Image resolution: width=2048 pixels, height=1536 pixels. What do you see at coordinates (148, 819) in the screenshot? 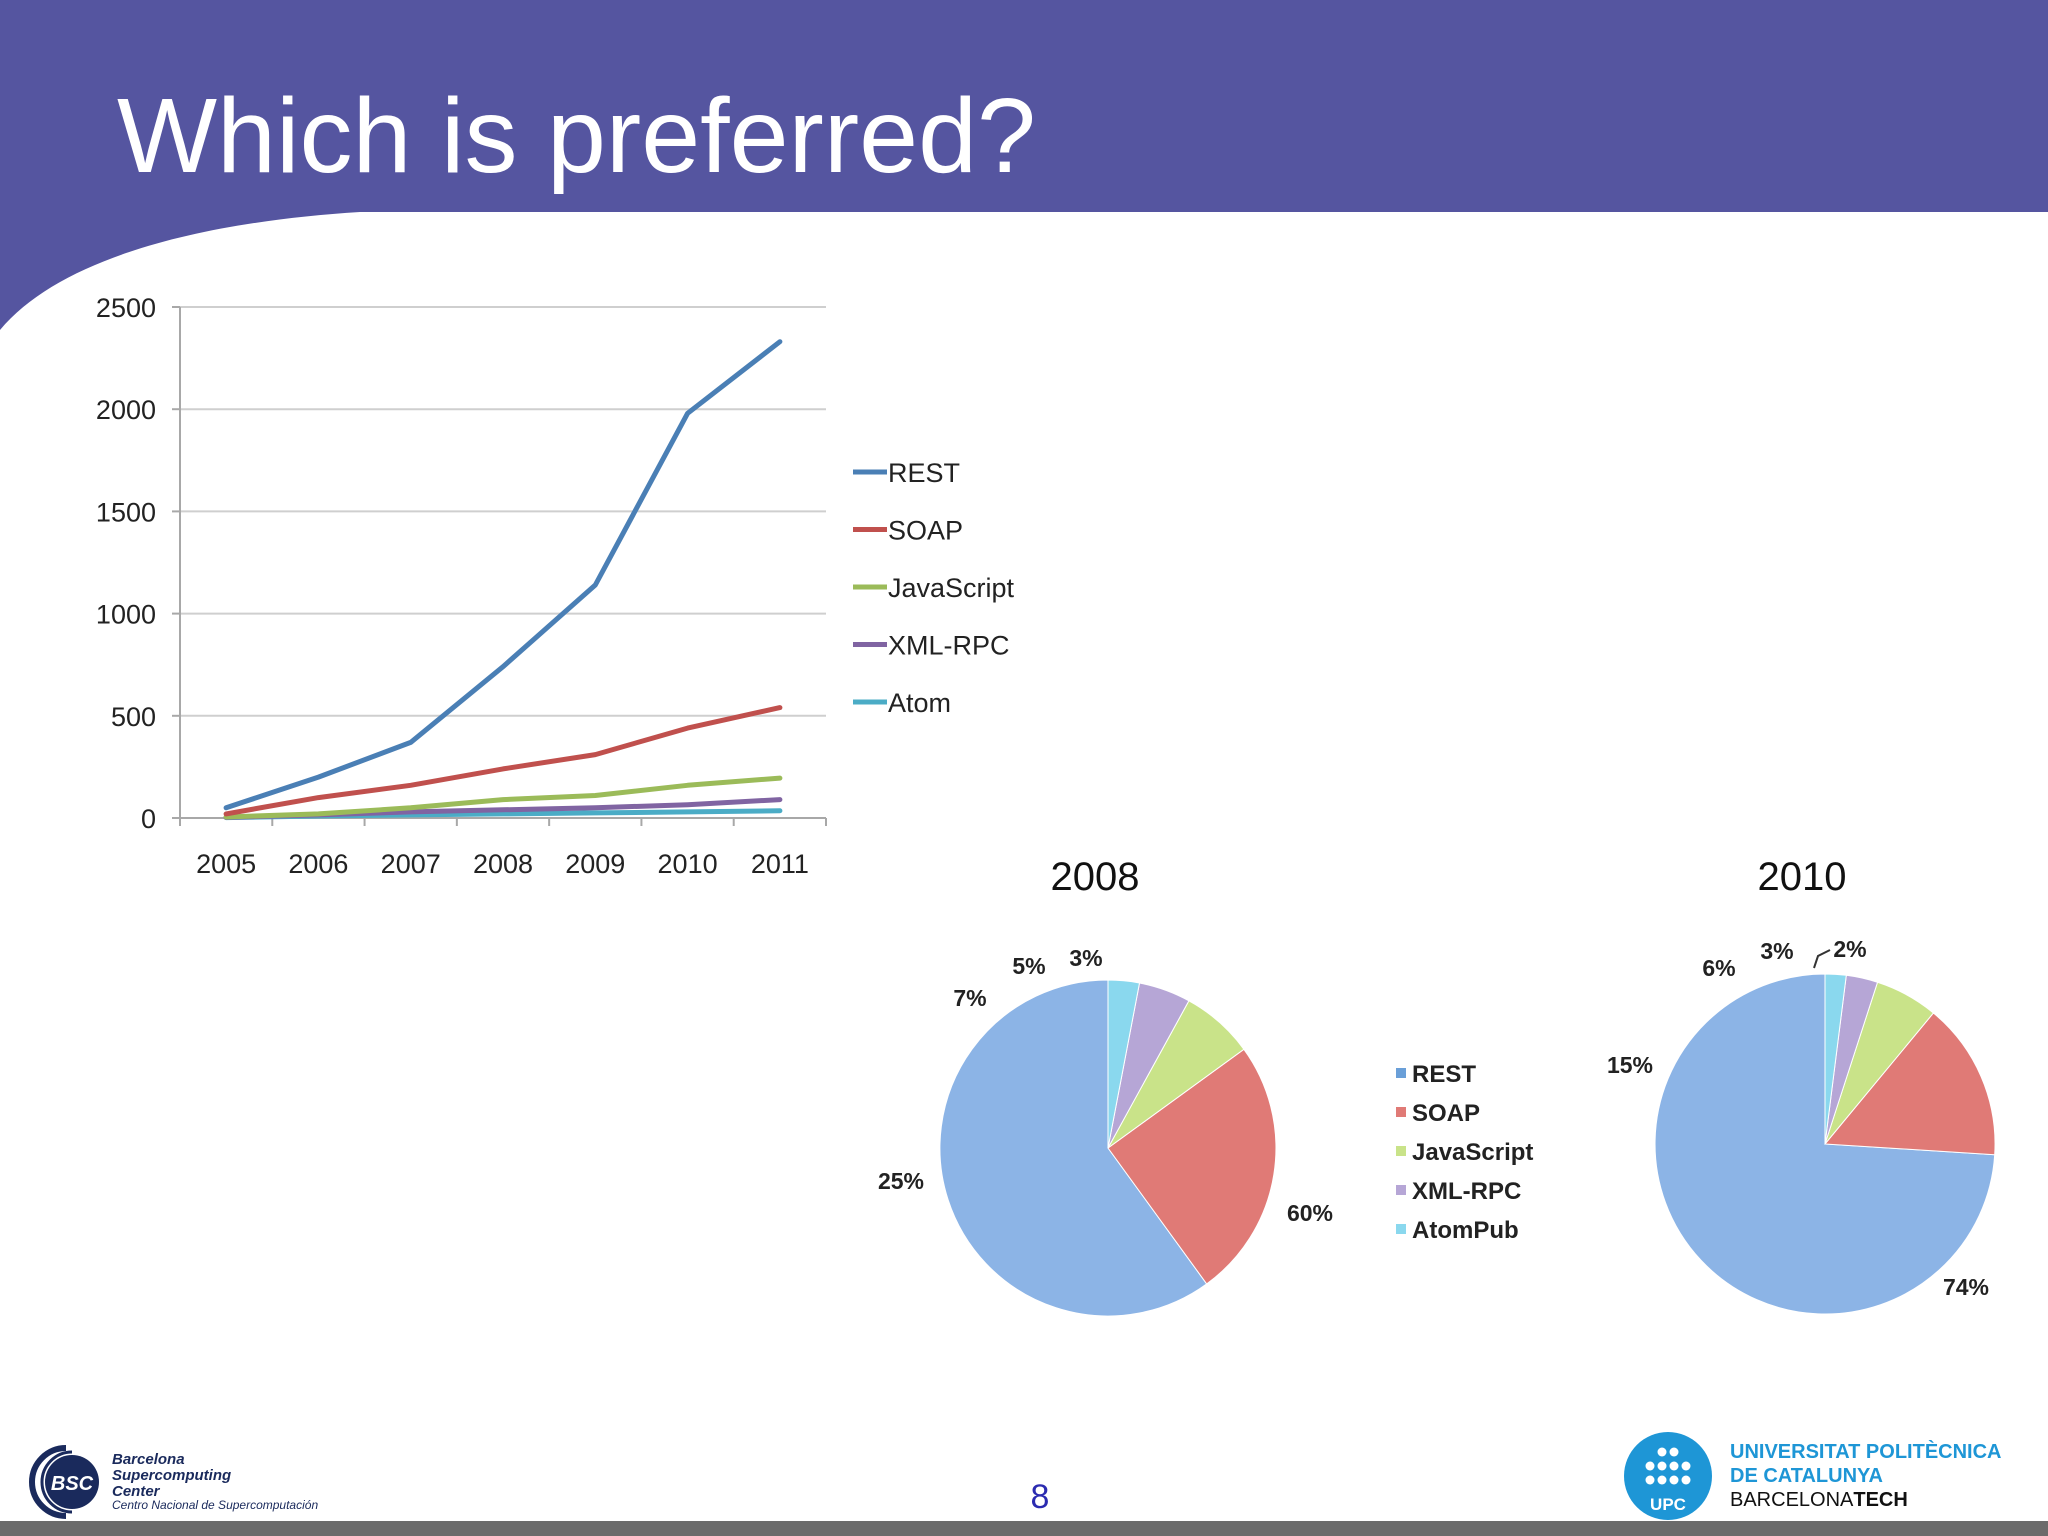
I see `y-tick-label: 0` at bounding box center [148, 819].